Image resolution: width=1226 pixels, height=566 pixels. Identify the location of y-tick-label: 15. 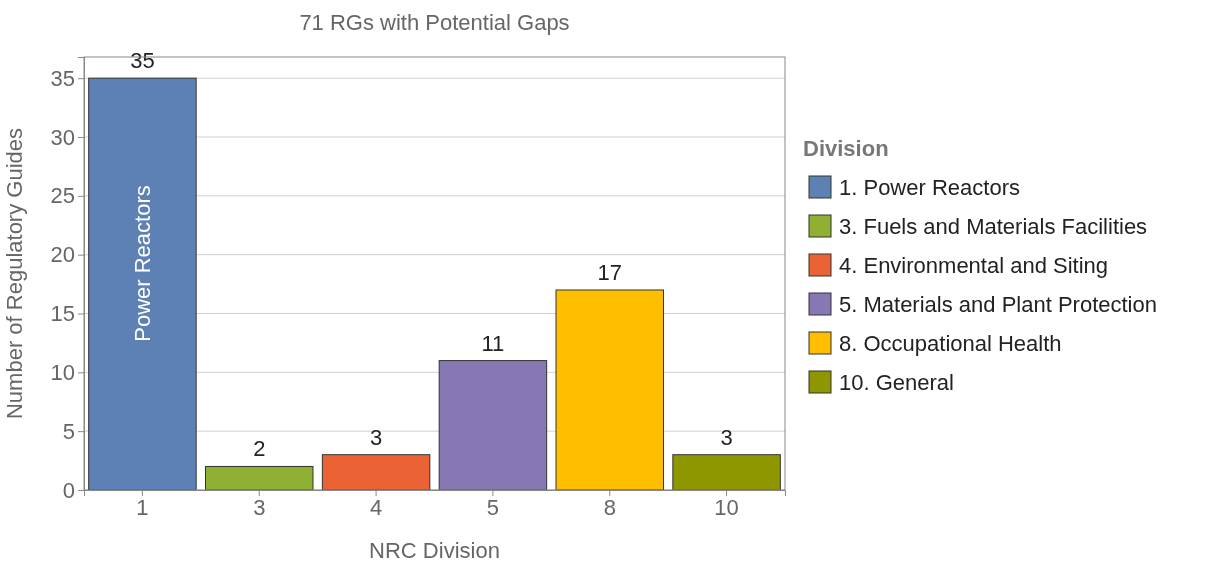
(62, 314).